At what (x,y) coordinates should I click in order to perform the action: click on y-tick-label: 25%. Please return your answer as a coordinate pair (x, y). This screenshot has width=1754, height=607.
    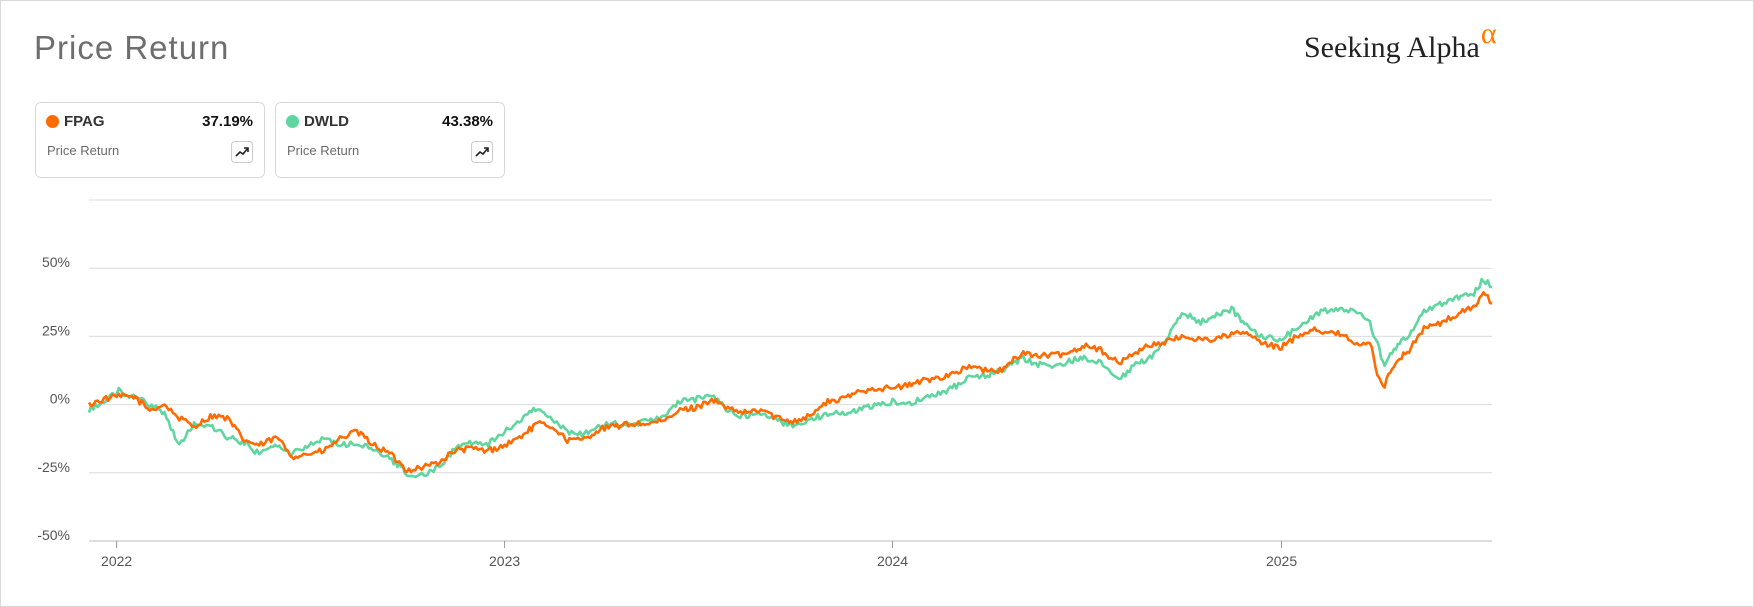
    Looking at the image, I should click on (56, 330).